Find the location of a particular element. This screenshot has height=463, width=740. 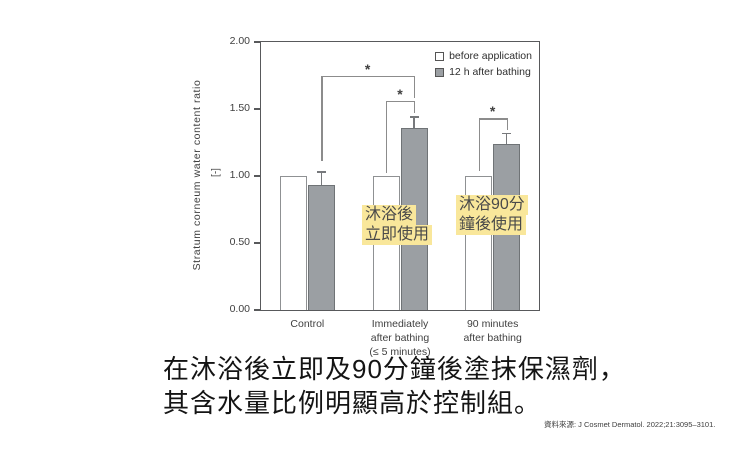

caption-line-2: 其含水量比例明顯高於控制組。 is located at coordinates (352, 403).